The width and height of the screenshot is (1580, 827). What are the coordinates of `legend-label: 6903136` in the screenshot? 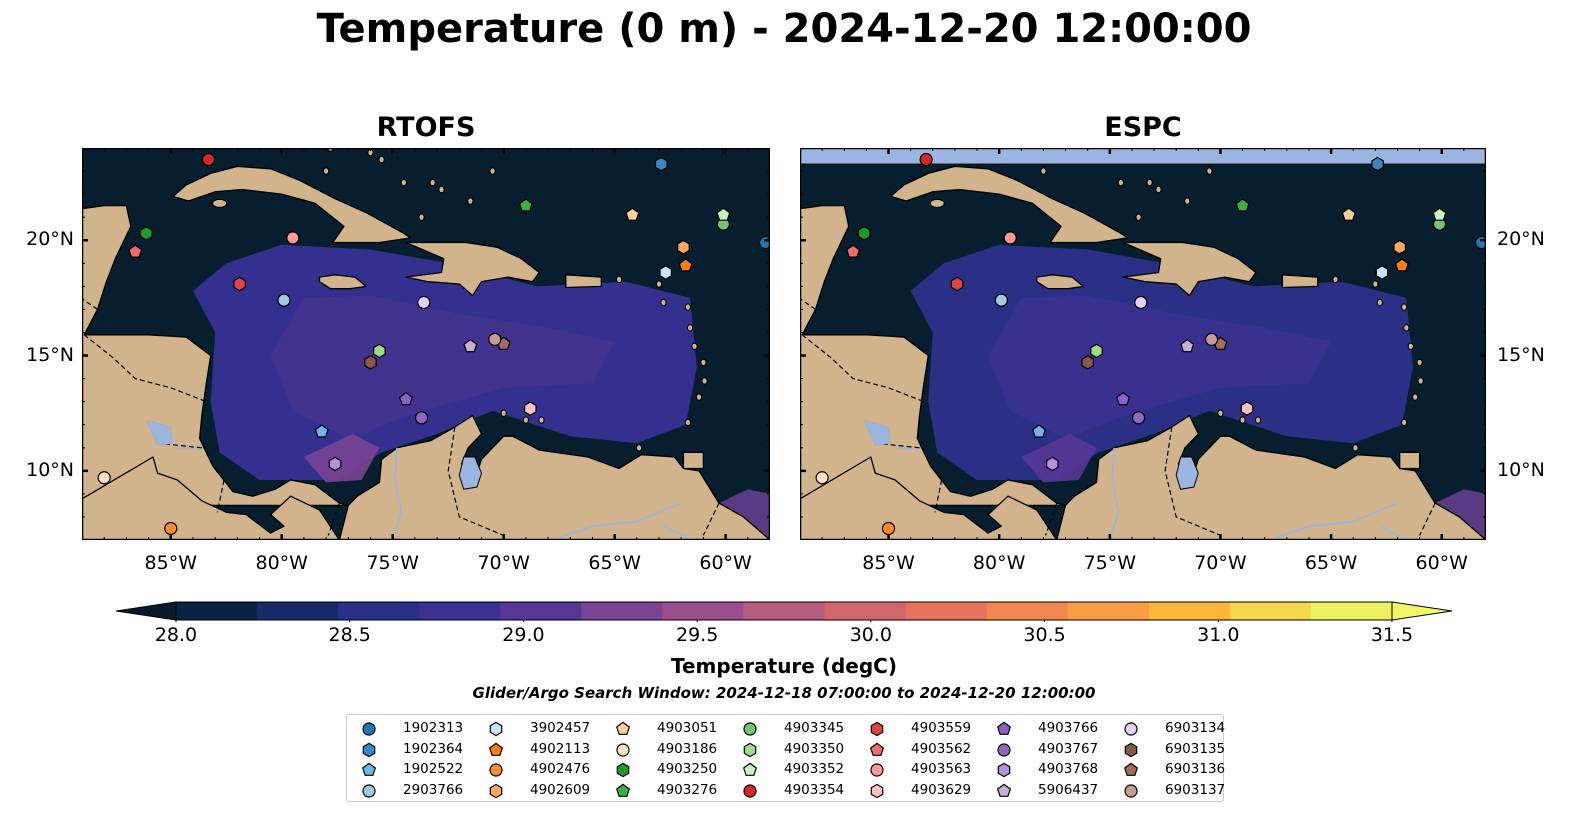 It's located at (1195, 769).